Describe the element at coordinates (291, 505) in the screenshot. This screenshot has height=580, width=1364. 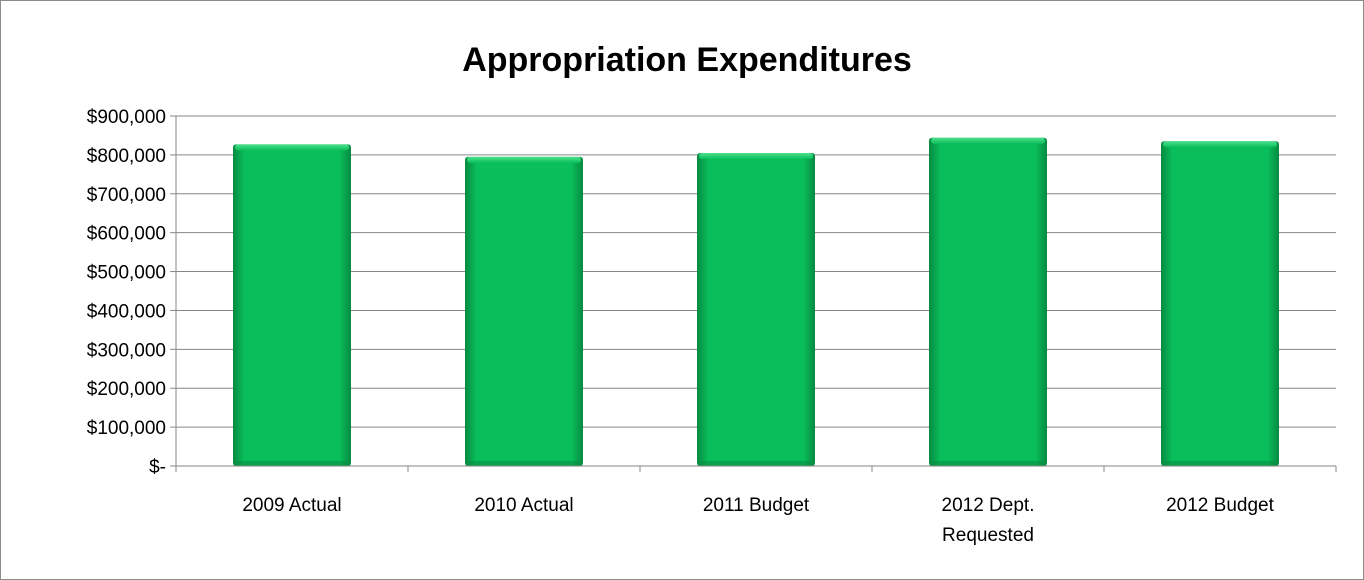
I see `x-tick-label: 2009 Actual` at that location.